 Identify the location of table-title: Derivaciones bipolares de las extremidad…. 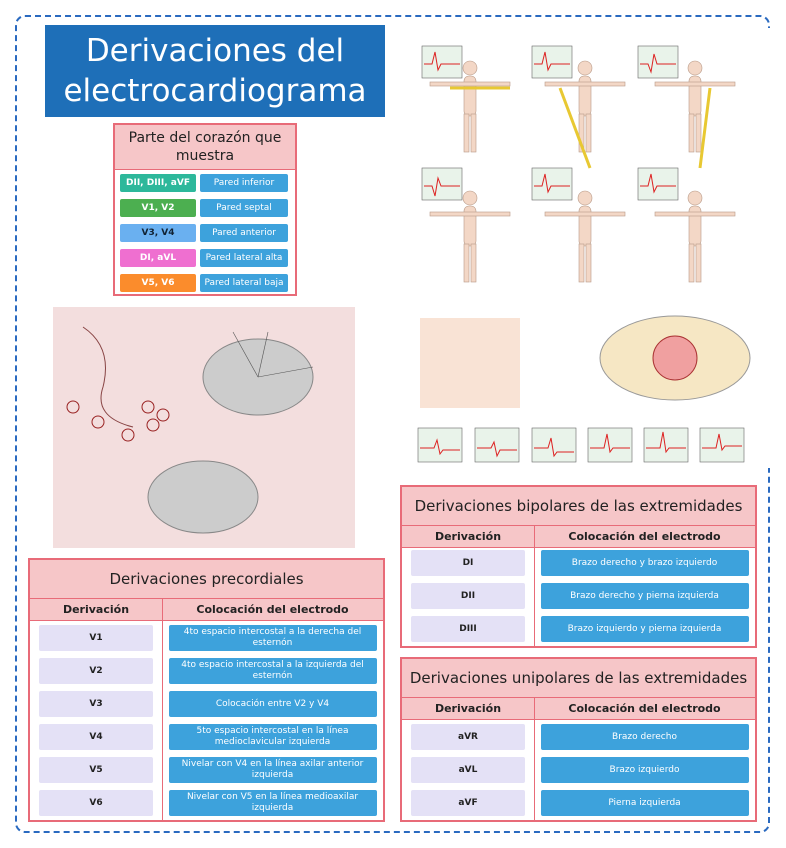
(578, 506).